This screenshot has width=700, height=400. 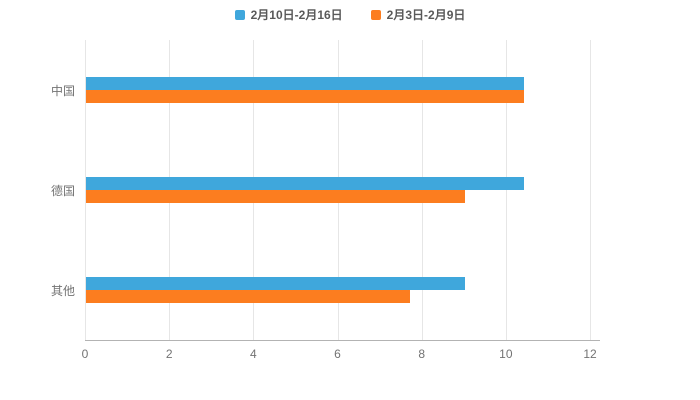 What do you see at coordinates (305, 96) in the screenshot?
I see `bar-2月3日-2月9日-中国` at bounding box center [305, 96].